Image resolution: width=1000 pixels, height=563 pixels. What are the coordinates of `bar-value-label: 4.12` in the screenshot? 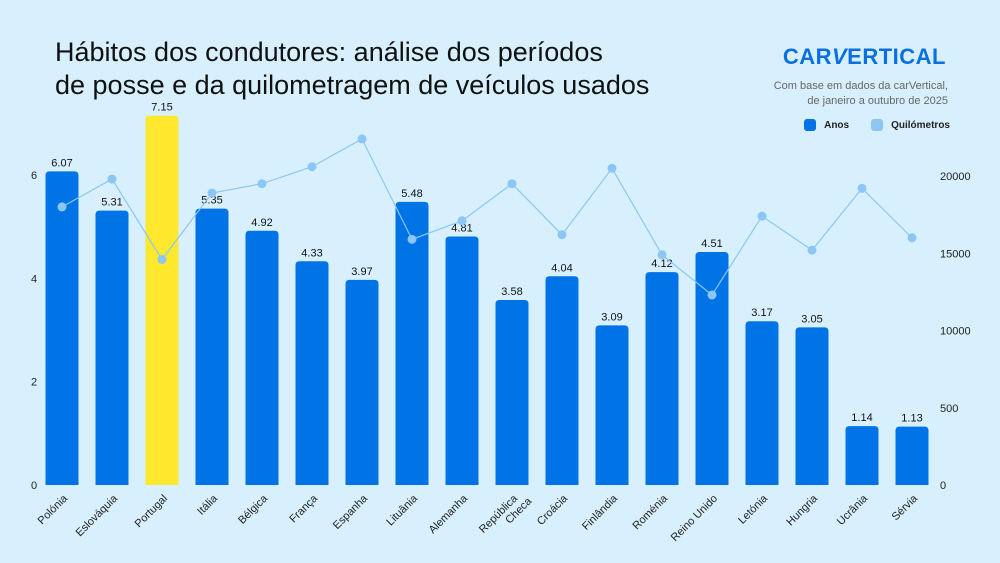 It's located at (661, 264).